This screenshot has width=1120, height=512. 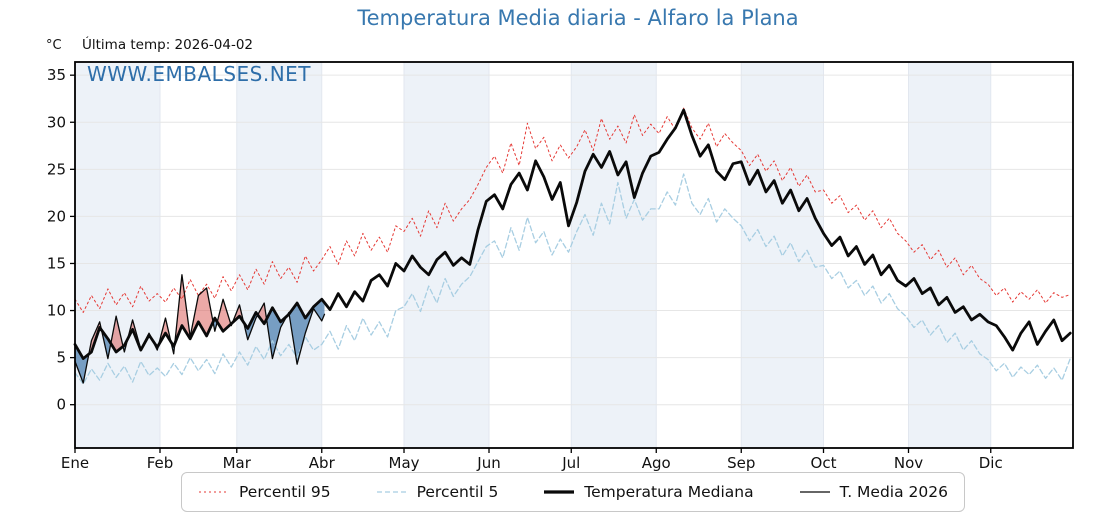 What do you see at coordinates (893, 492) in the screenshot?
I see `legend-label: T. Media 2026` at bounding box center [893, 492].